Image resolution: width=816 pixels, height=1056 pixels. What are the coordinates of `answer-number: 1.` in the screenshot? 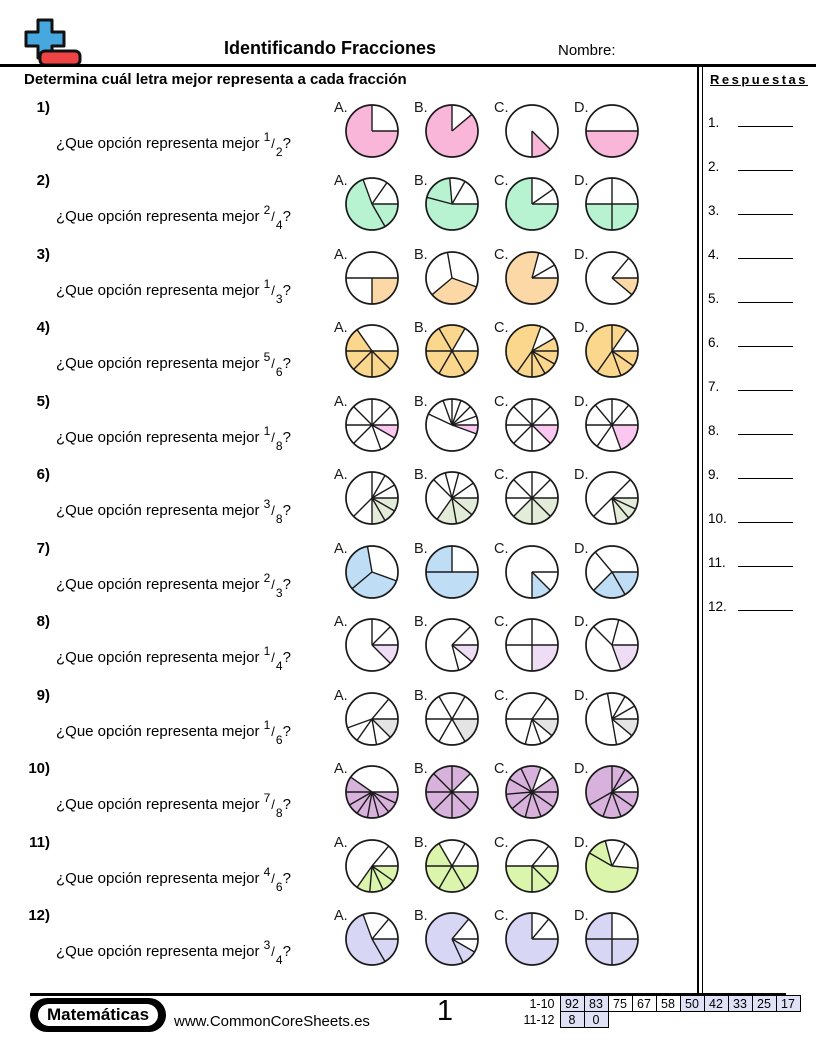 It's located at (714, 122).